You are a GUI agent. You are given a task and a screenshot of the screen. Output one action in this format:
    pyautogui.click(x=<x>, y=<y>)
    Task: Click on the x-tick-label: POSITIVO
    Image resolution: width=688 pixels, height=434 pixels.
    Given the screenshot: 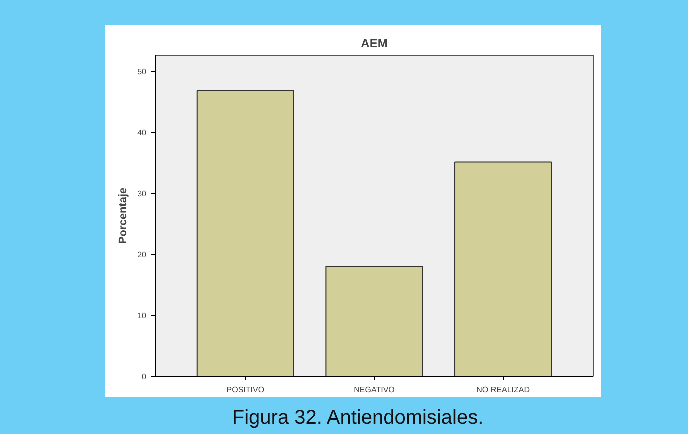 What is the action you would take?
    pyautogui.click(x=245, y=390)
    